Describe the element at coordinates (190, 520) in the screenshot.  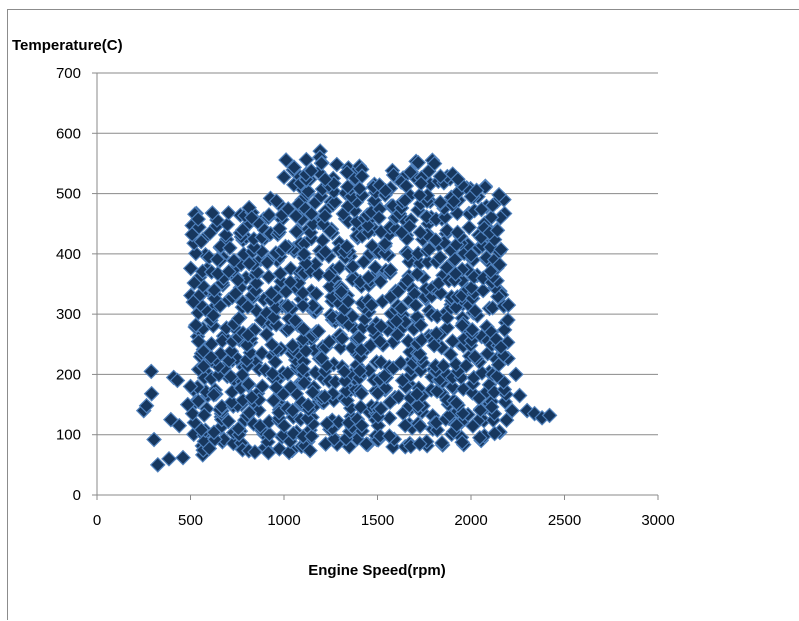
I see `x-tick-label: 500` at that location.